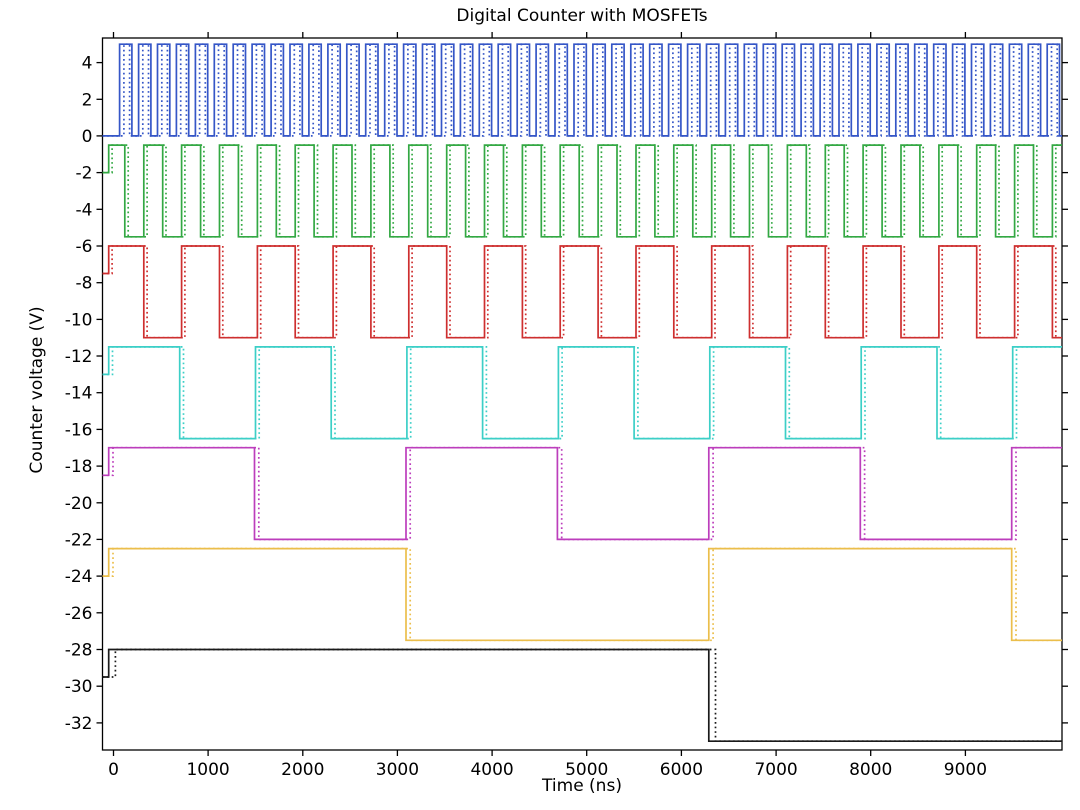 This screenshot has height=810, width=1080. I want to click on x-tick-label: 6000, so click(681, 770).